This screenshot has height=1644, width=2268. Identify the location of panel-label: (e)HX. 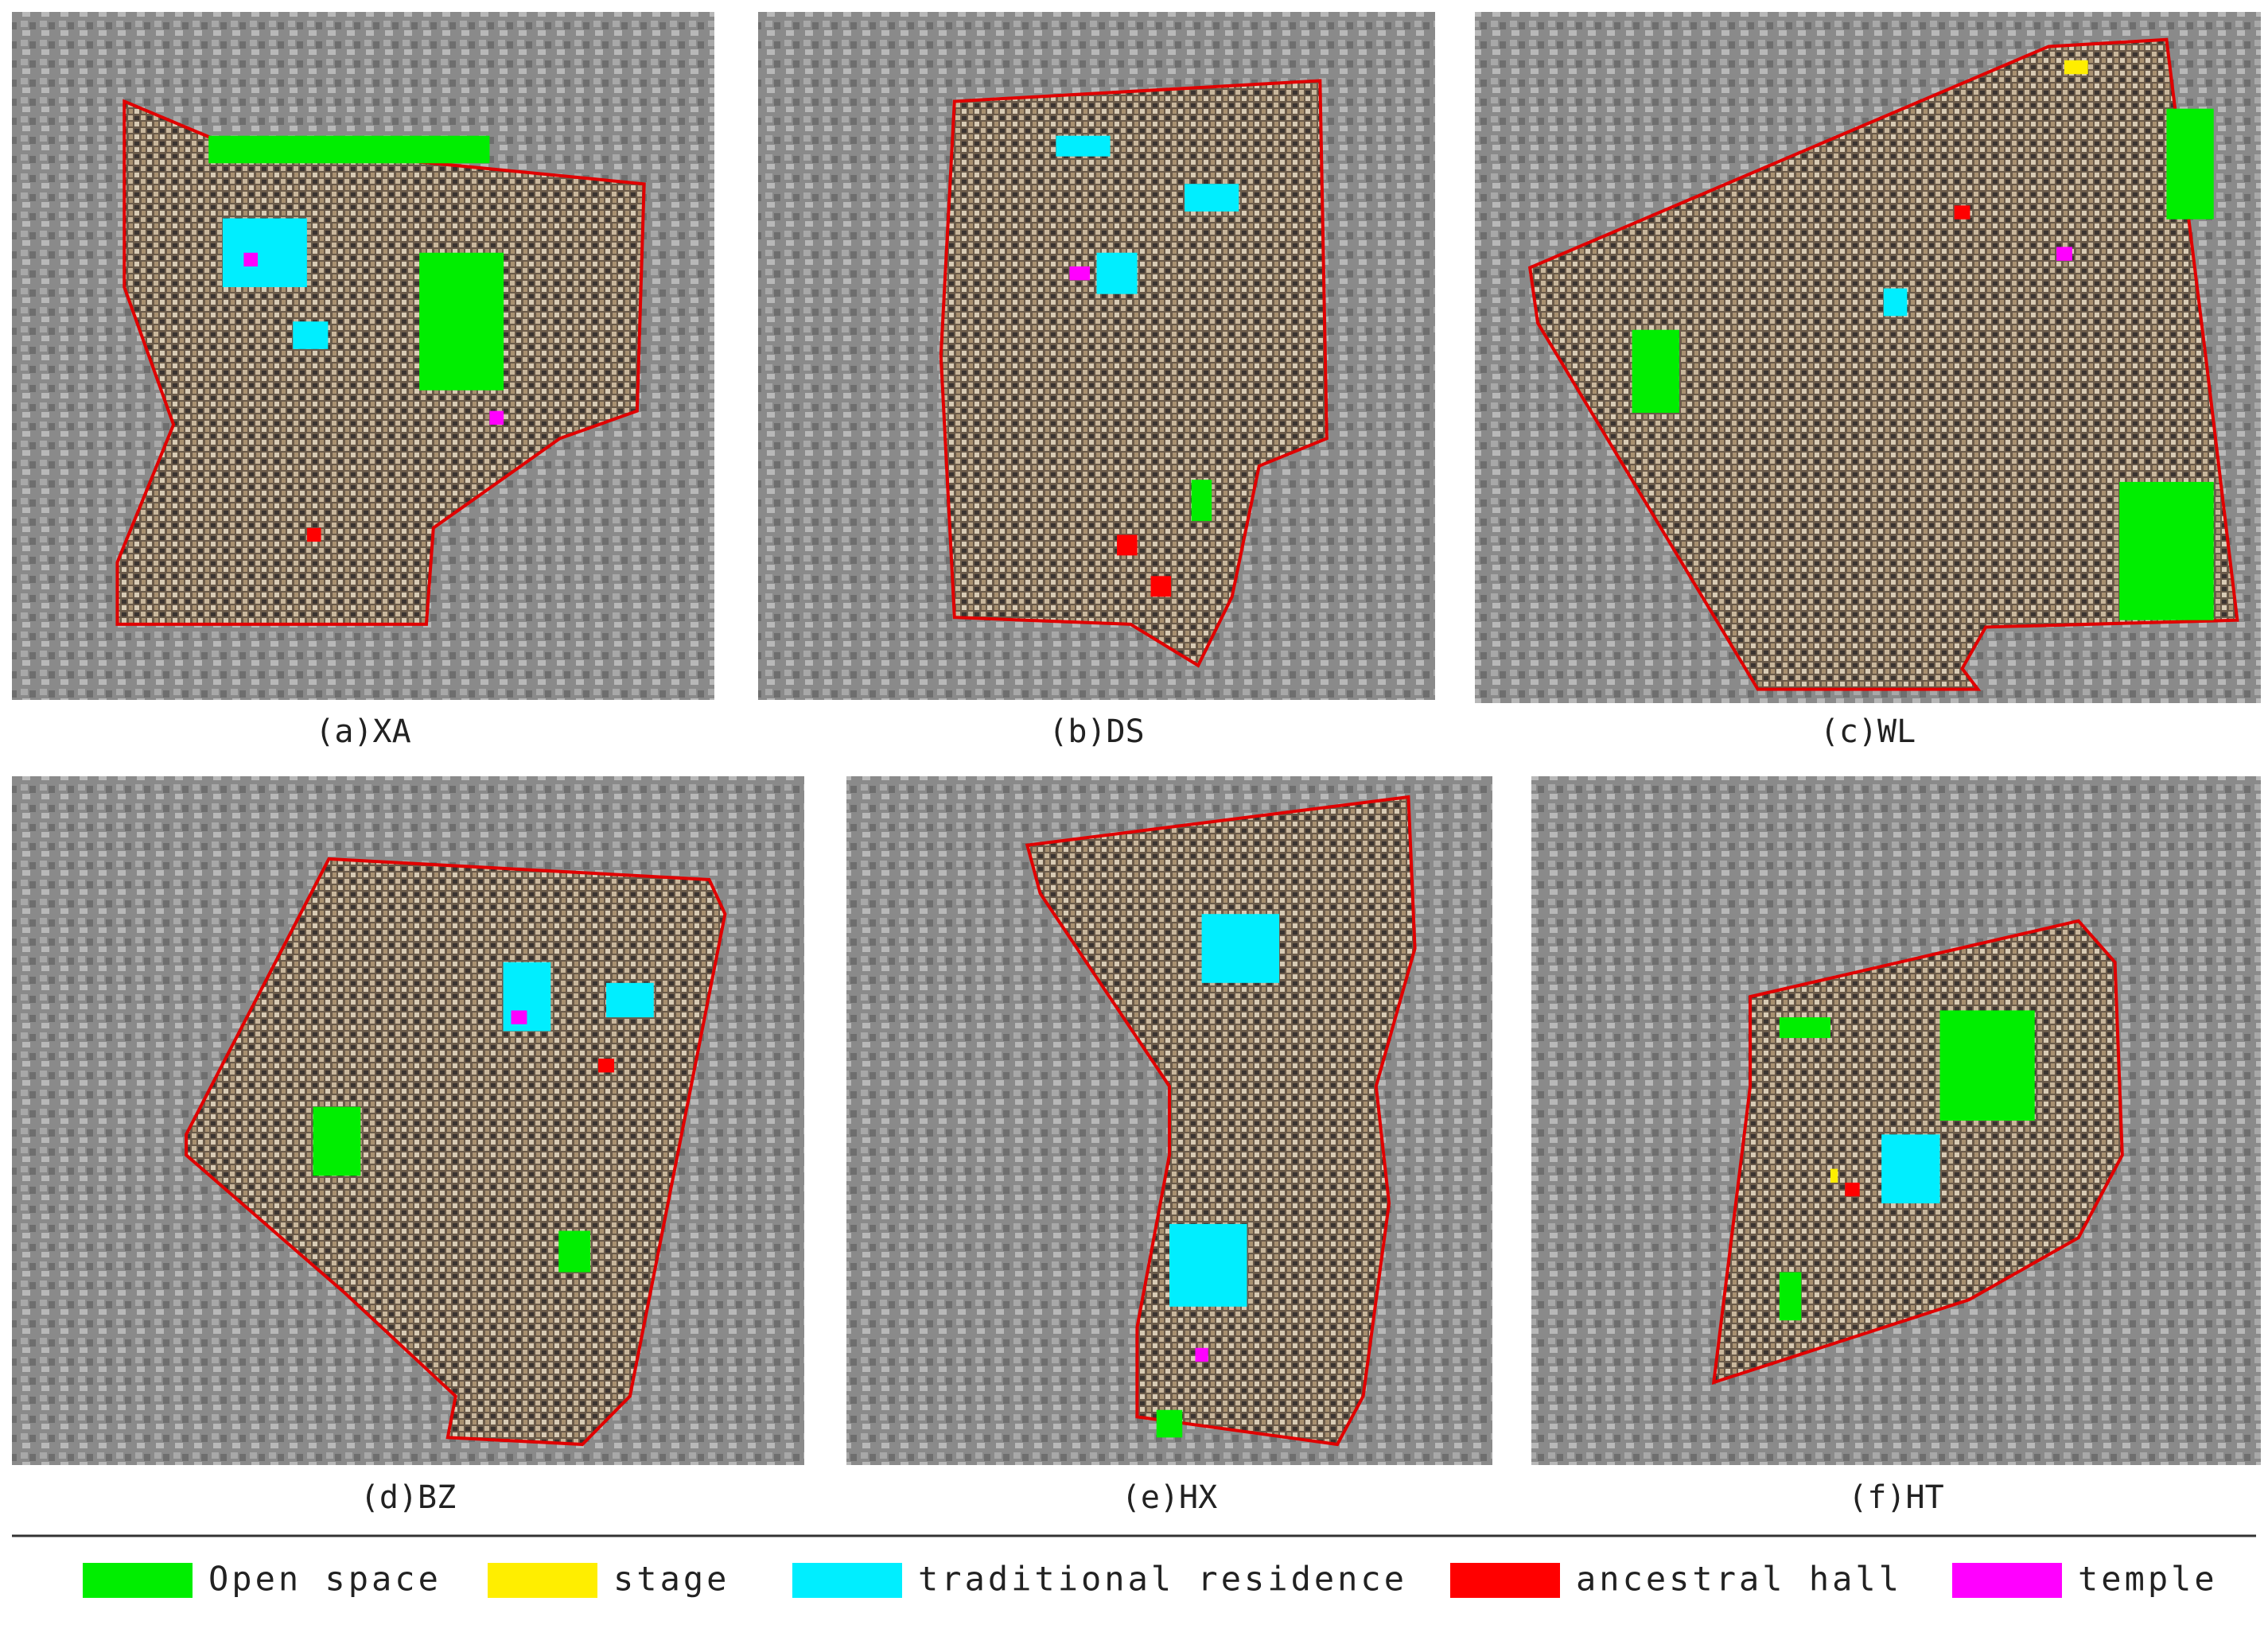
(1169, 1497).